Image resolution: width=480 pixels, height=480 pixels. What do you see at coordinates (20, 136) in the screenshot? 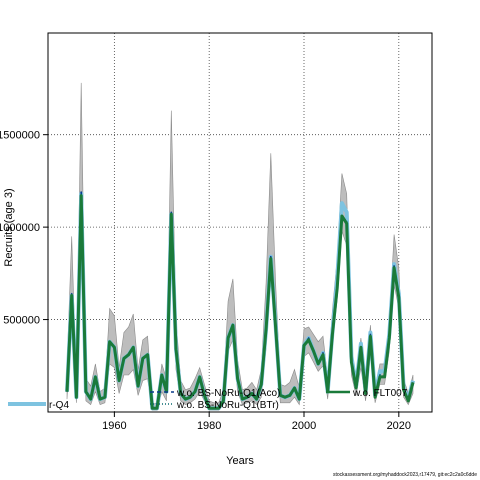
I see `y-tick-label: 1500000` at bounding box center [20, 136].